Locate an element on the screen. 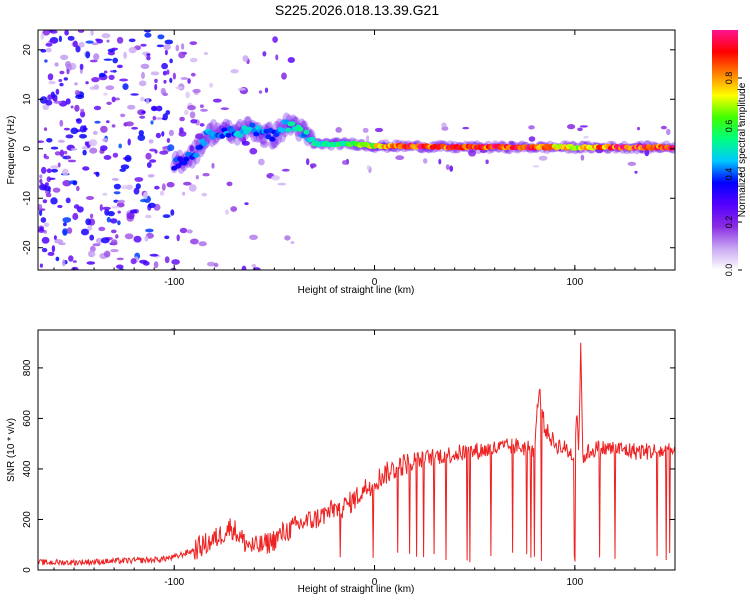  y-tick-label: 600 is located at coordinates (27, 418).